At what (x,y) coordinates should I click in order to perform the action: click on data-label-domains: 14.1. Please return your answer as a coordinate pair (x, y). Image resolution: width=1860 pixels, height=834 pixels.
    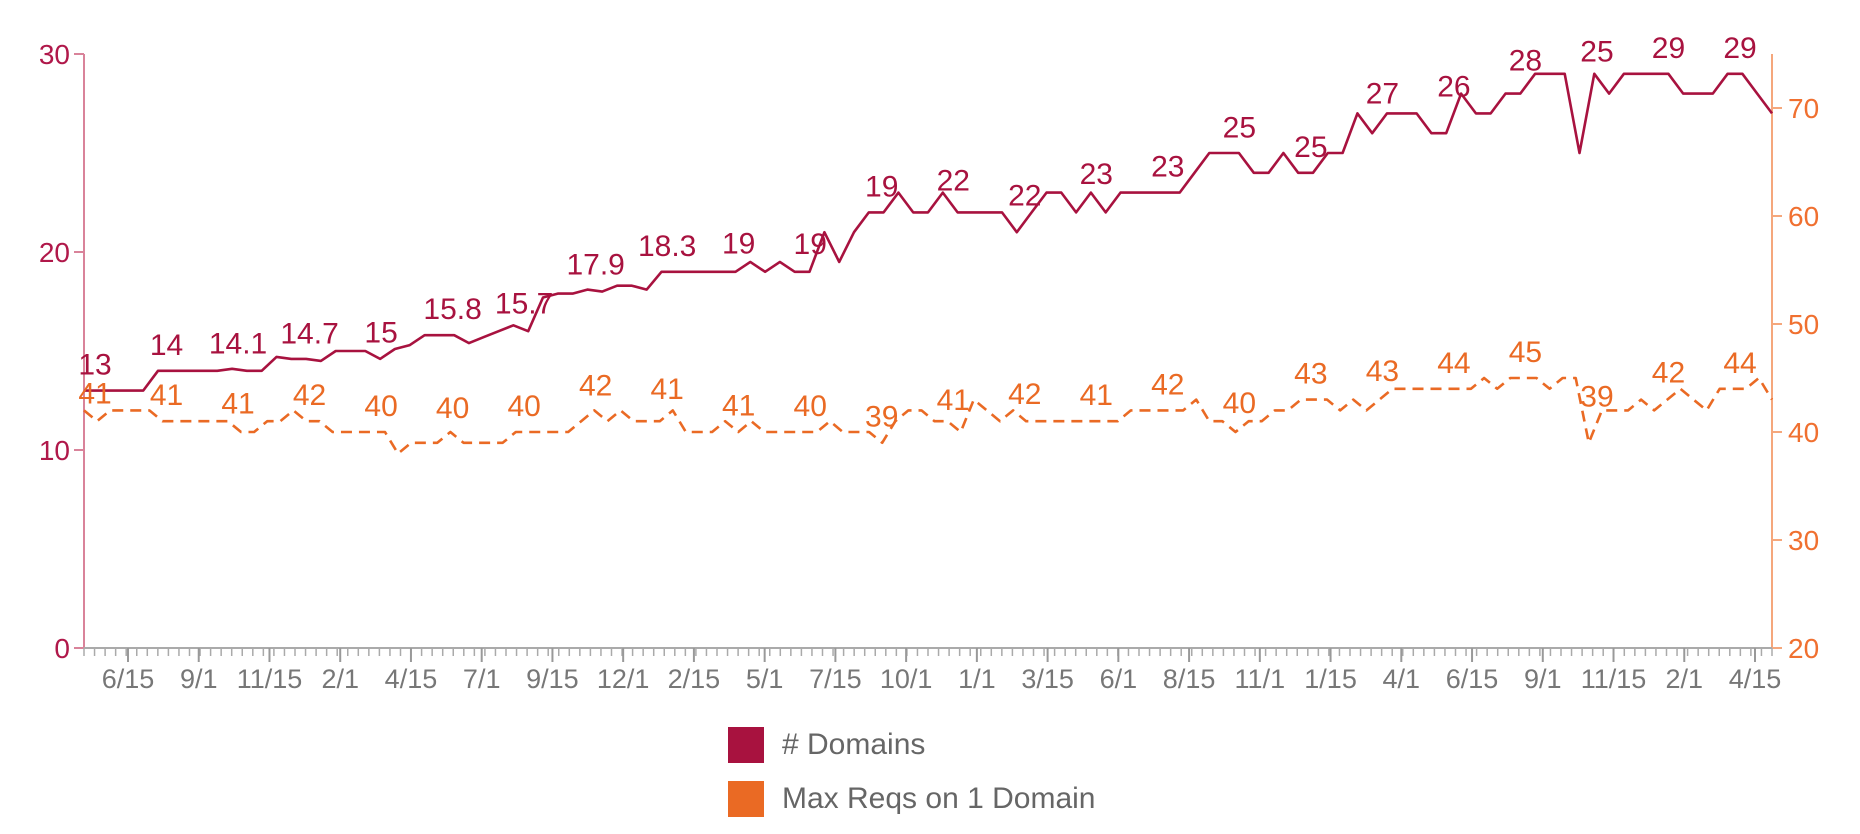
    Looking at the image, I should click on (238, 344).